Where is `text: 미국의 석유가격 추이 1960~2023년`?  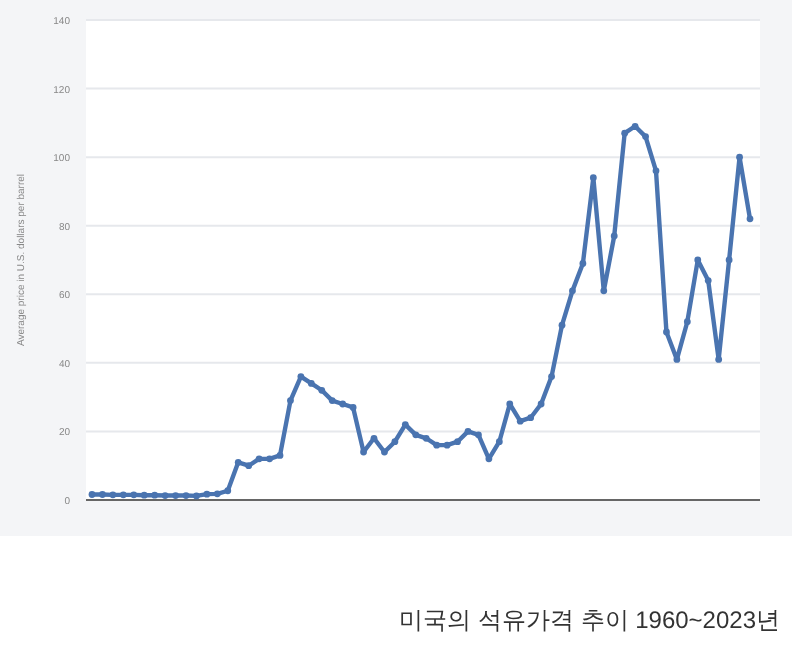 text: 미국의 석유가격 추이 1960~2023년 is located at coordinates (589, 620).